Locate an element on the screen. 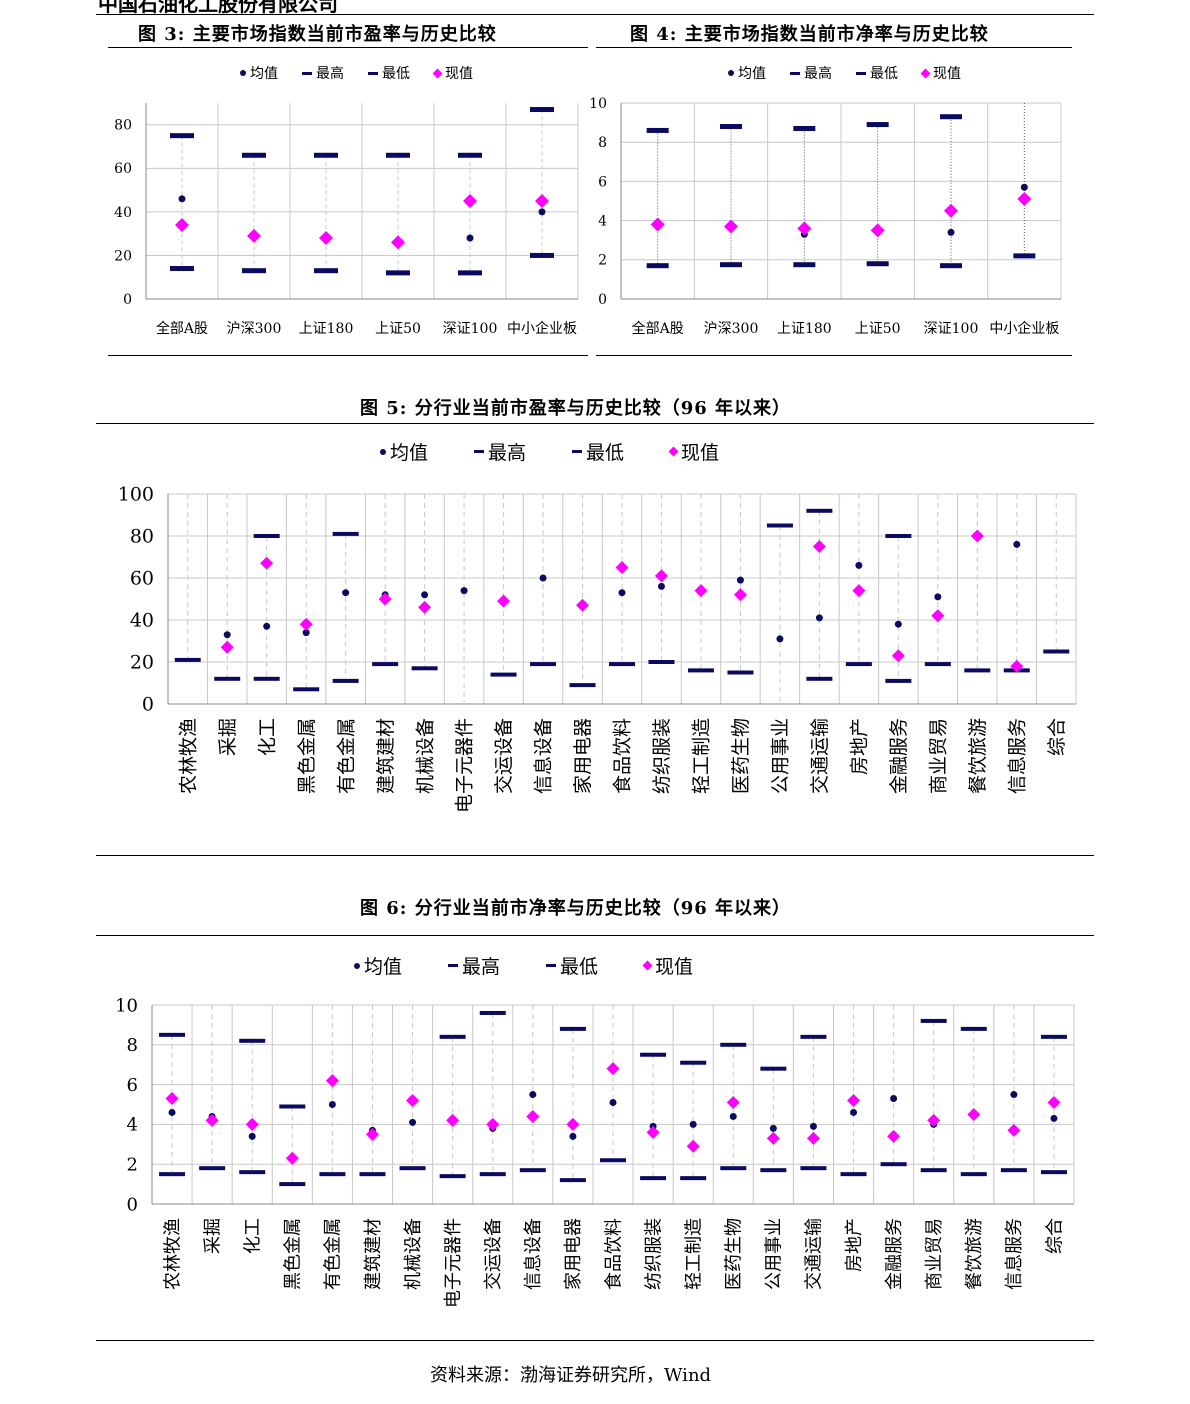  fig6-bottom-rule is located at coordinates (595, 1340).